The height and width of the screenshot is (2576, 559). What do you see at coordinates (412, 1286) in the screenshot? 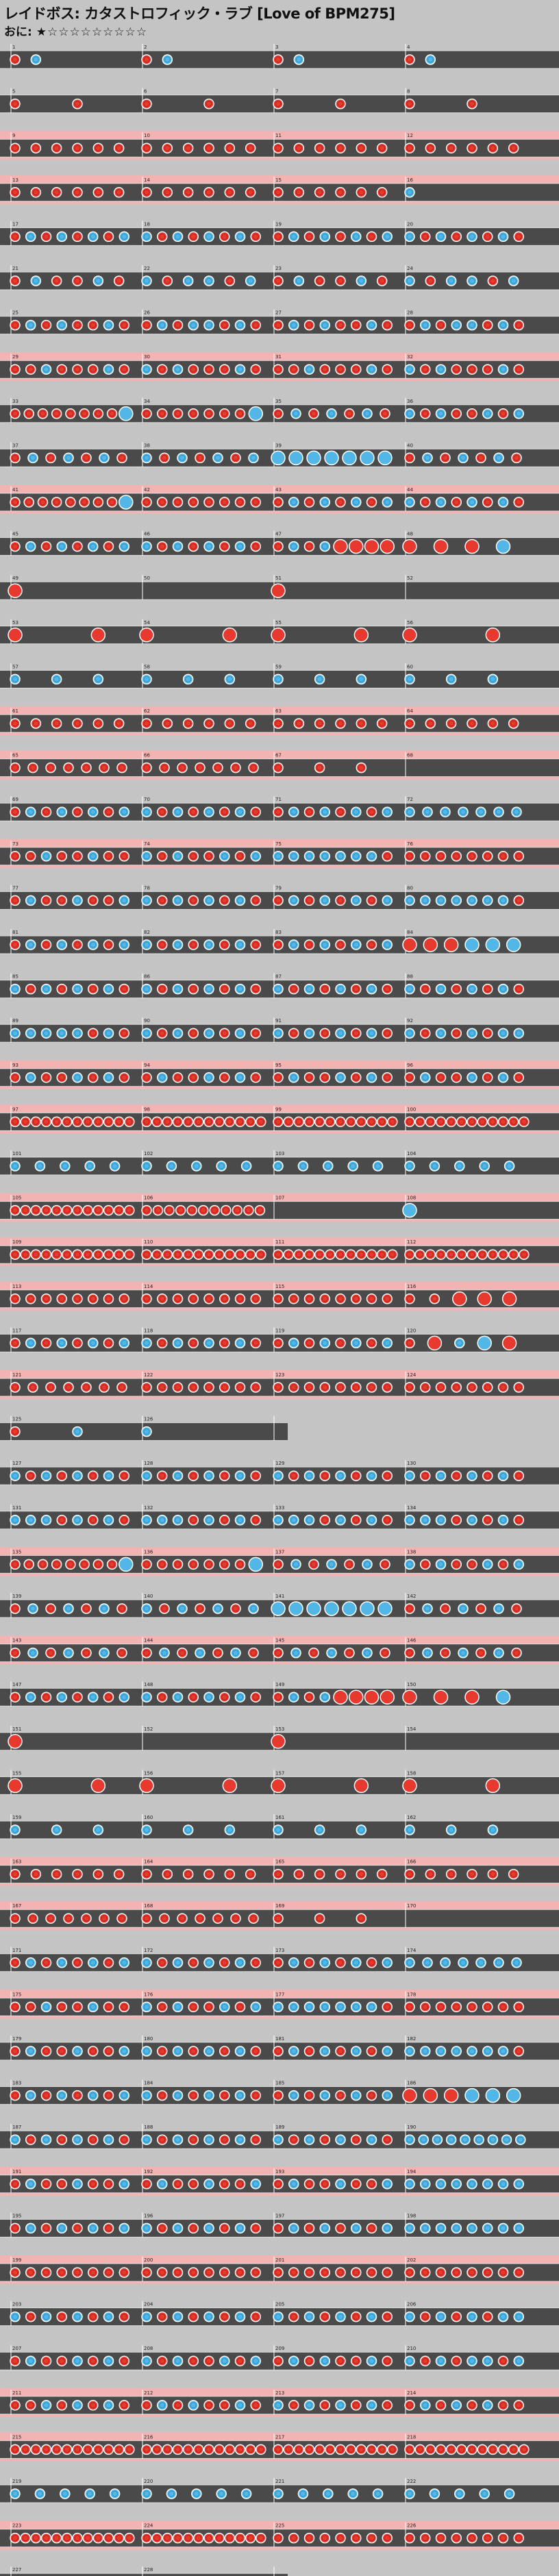
I see `measure-number: 116` at bounding box center [412, 1286].